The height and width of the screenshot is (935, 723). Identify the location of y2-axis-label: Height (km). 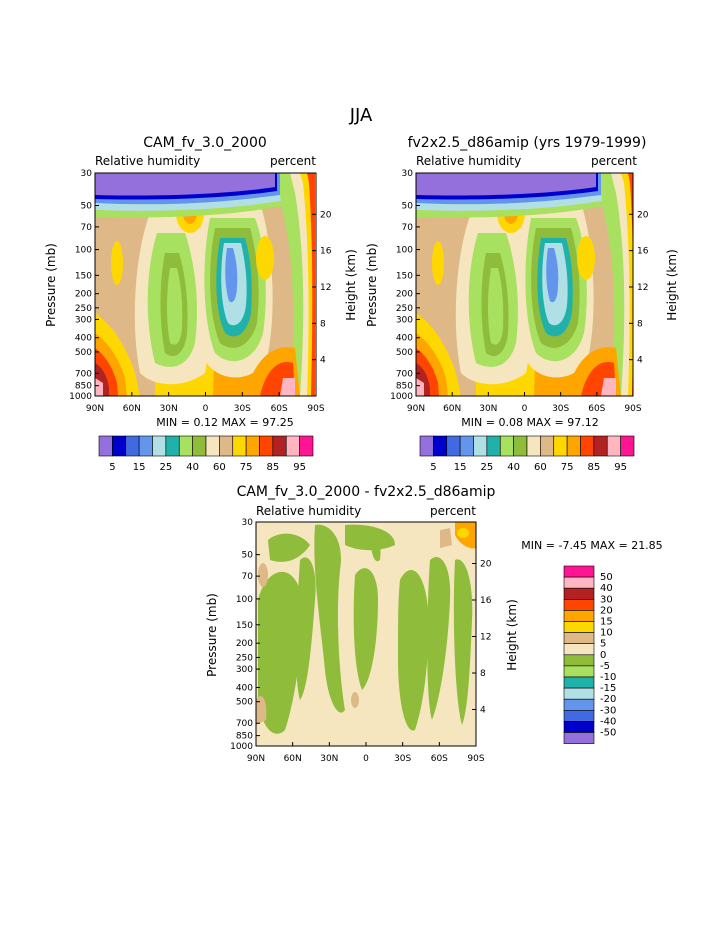
(351, 284).